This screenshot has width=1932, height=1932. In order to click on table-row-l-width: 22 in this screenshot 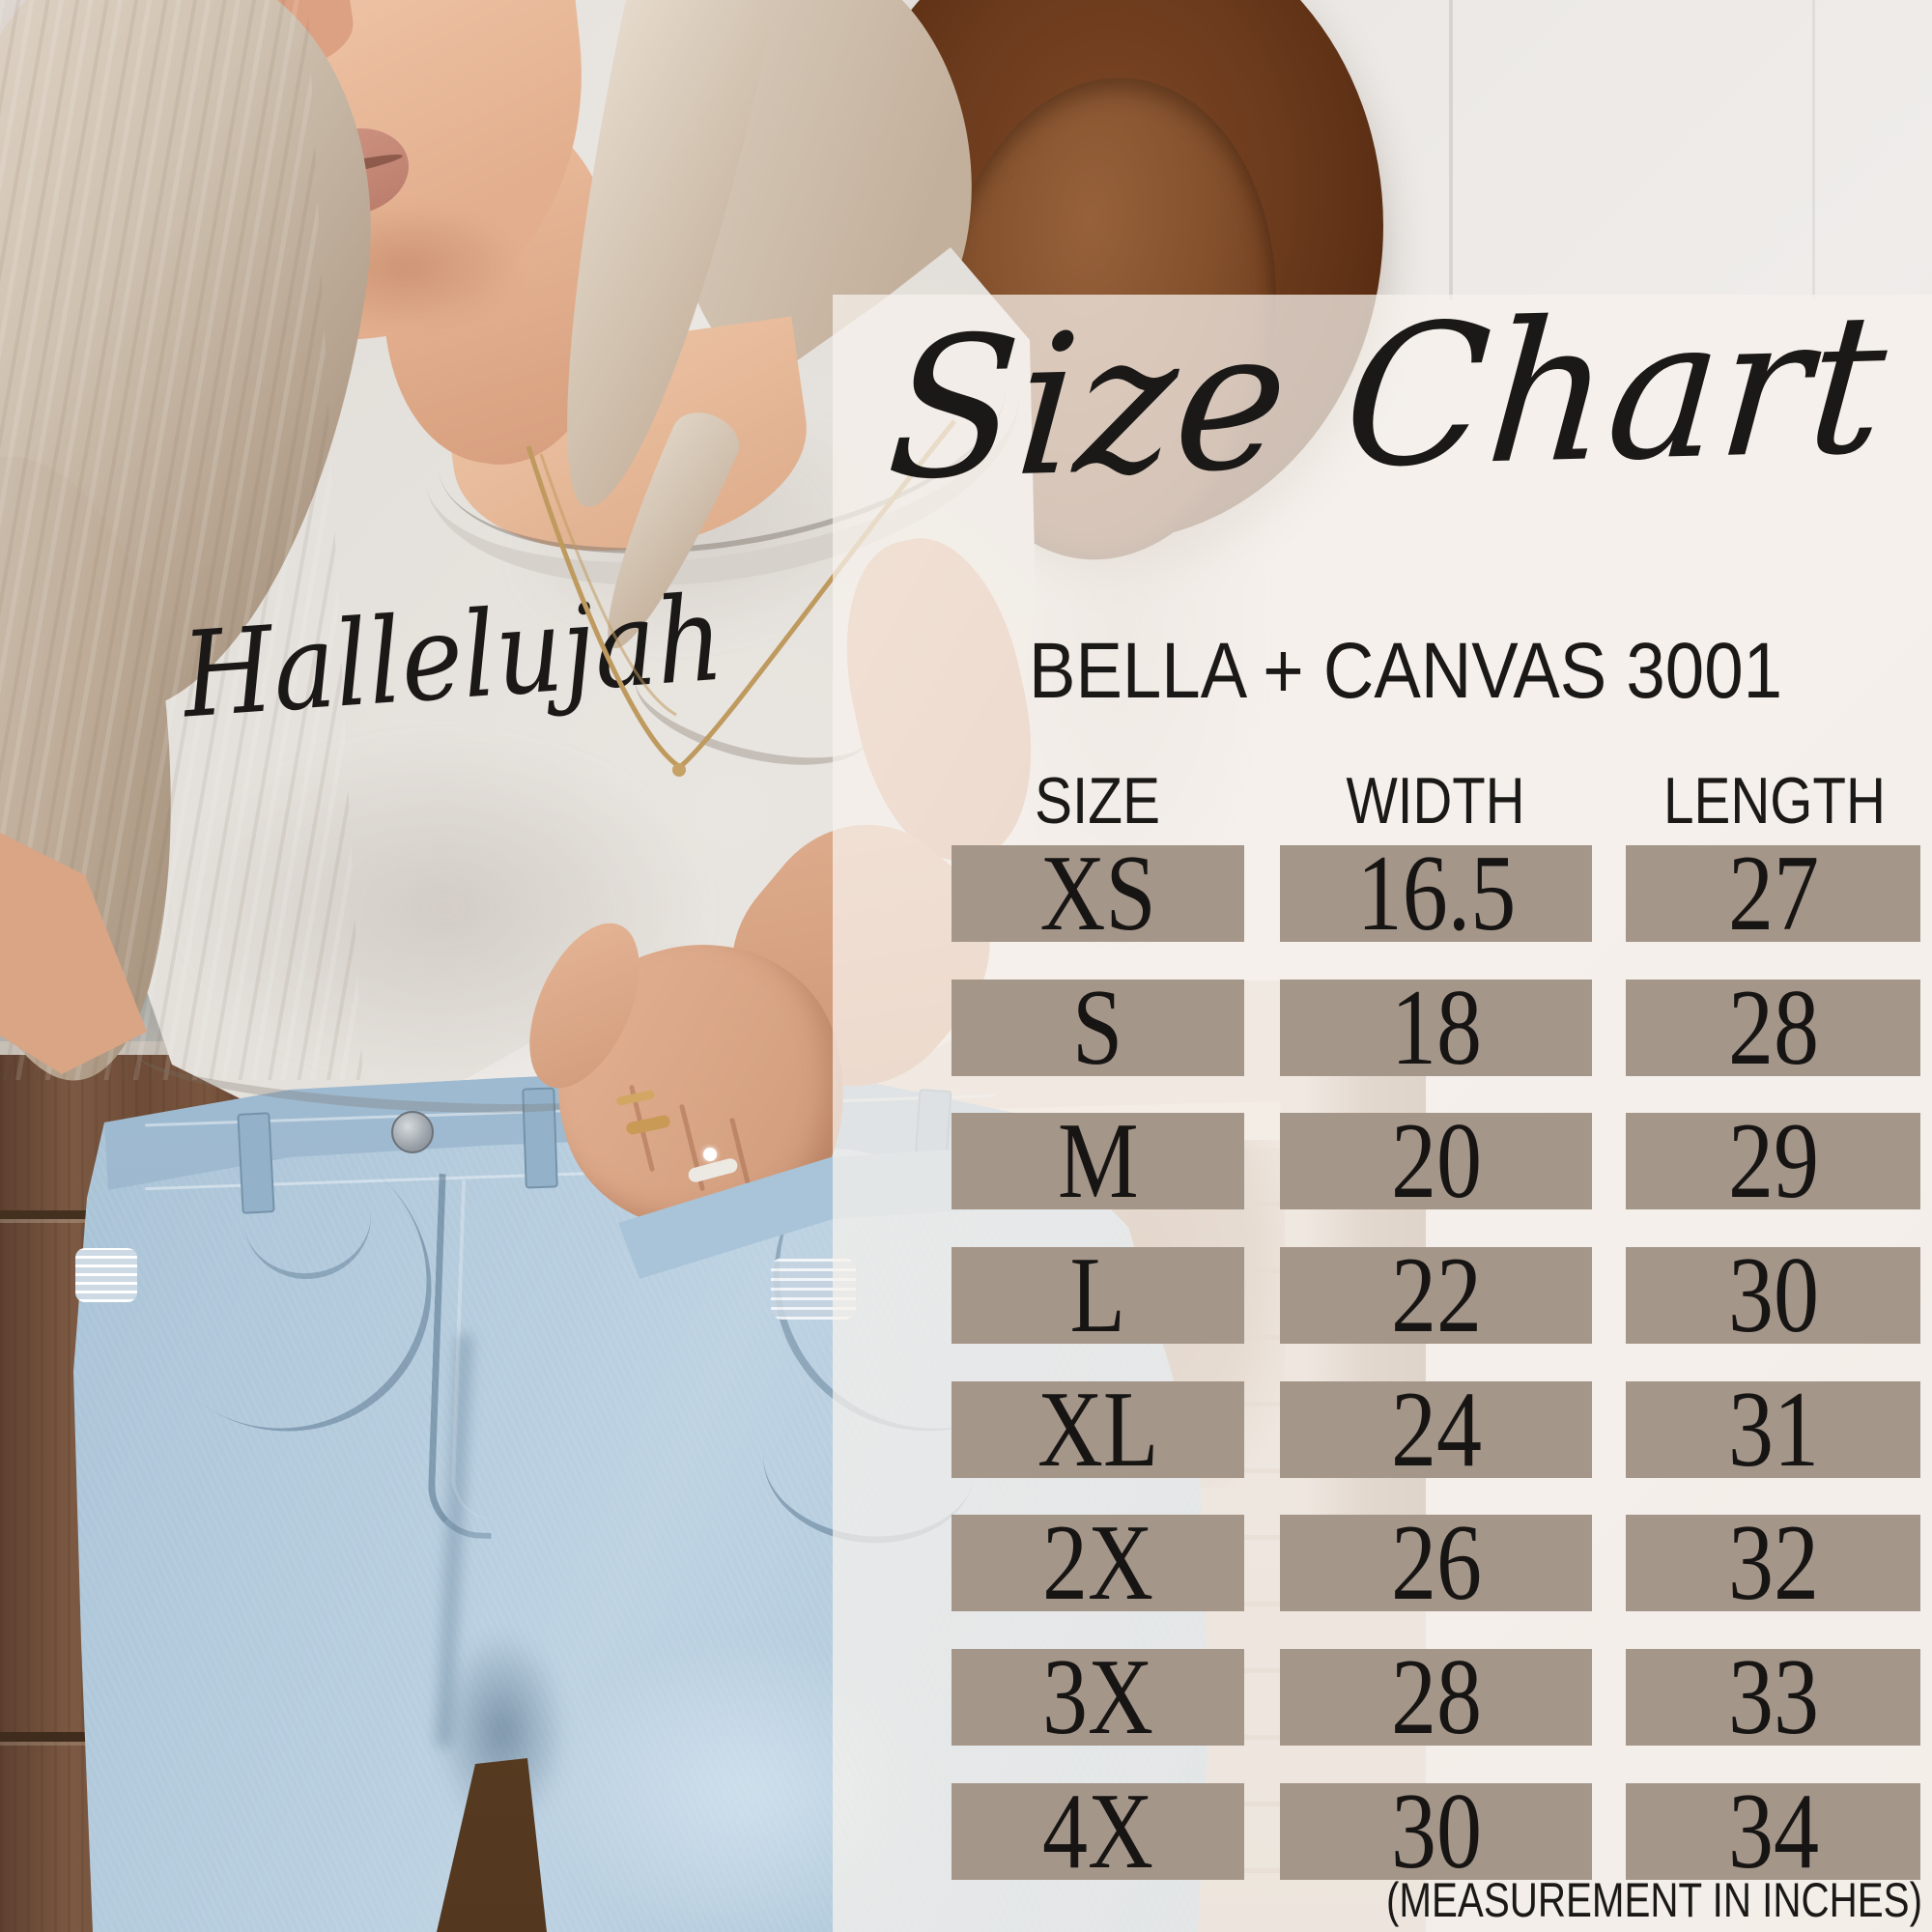, I will do `click(1436, 1295)`.